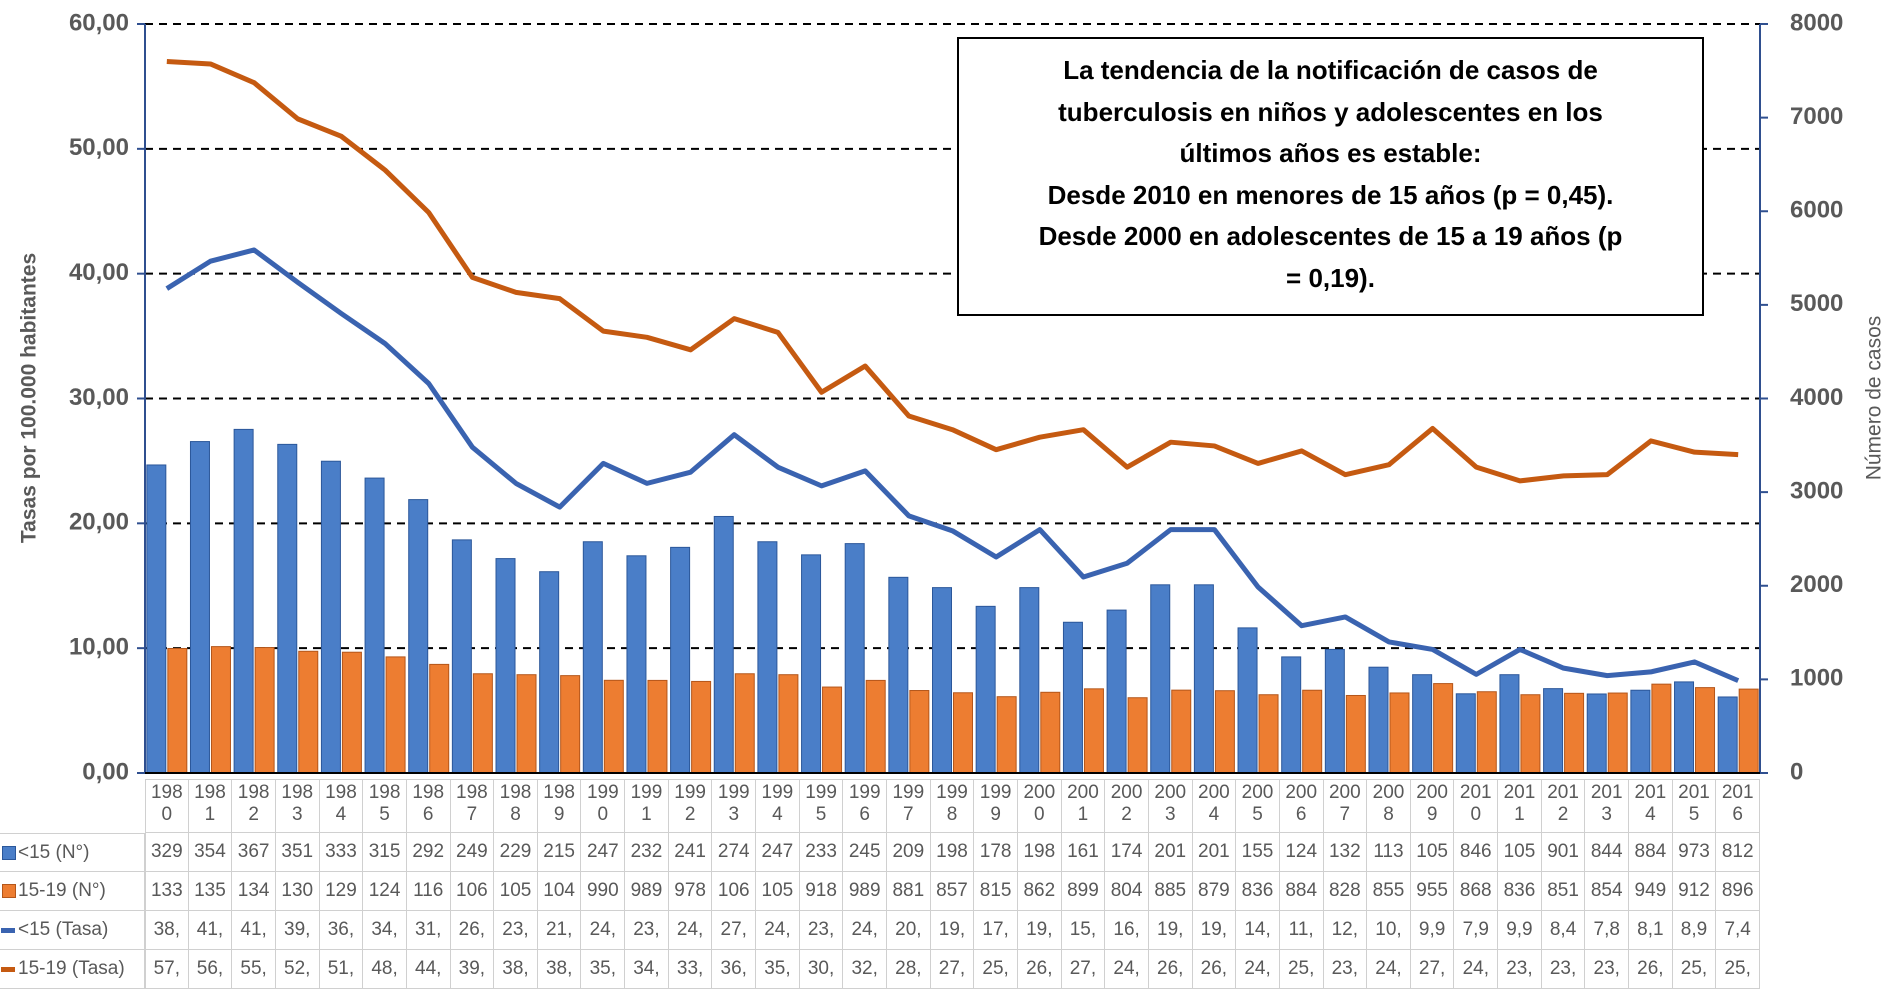  I want to click on y2-tick-label: 3000, so click(1816, 490).